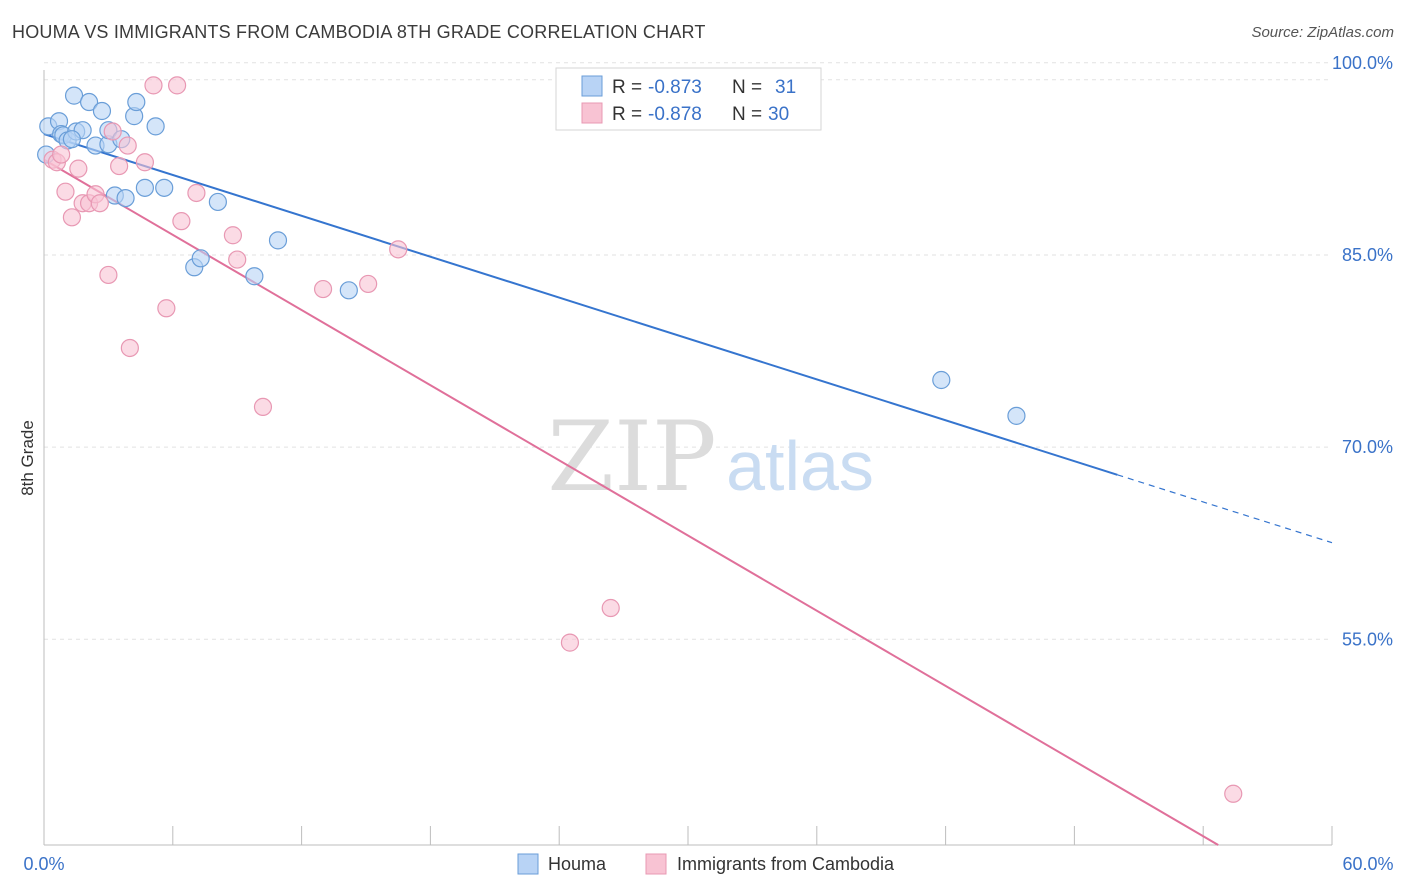 The width and height of the screenshot is (1406, 892). What do you see at coordinates (786, 864) in the screenshot?
I see `legend-label-cambodia: Immigrants from Cambodia` at bounding box center [786, 864].